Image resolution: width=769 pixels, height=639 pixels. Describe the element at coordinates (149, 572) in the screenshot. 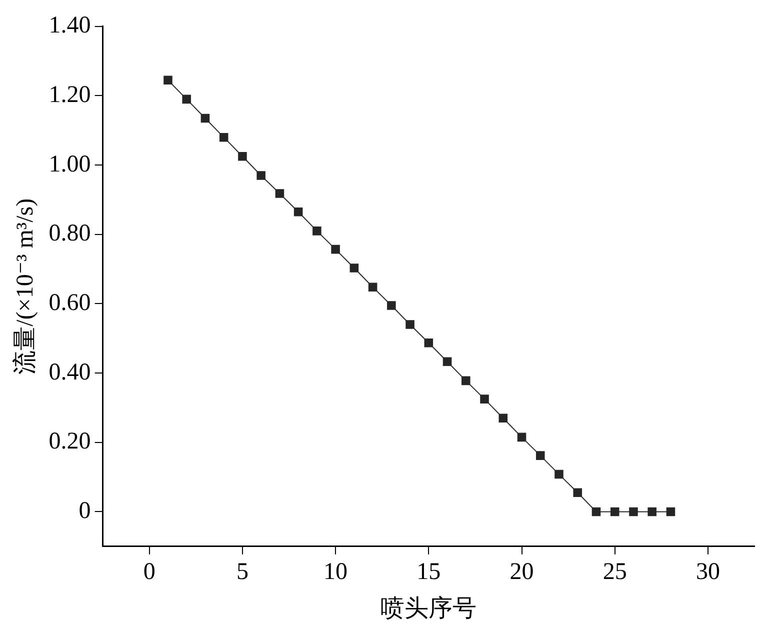

I see `x-tick-label: 0` at that location.